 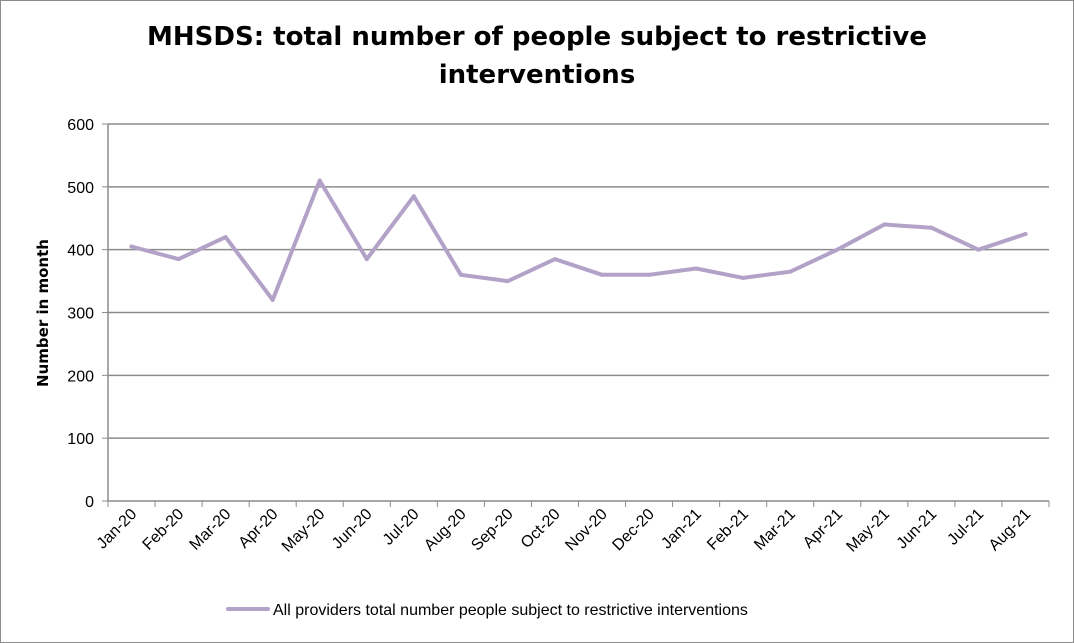 I want to click on x-tick-label: Jun-21, so click(x=917, y=529).